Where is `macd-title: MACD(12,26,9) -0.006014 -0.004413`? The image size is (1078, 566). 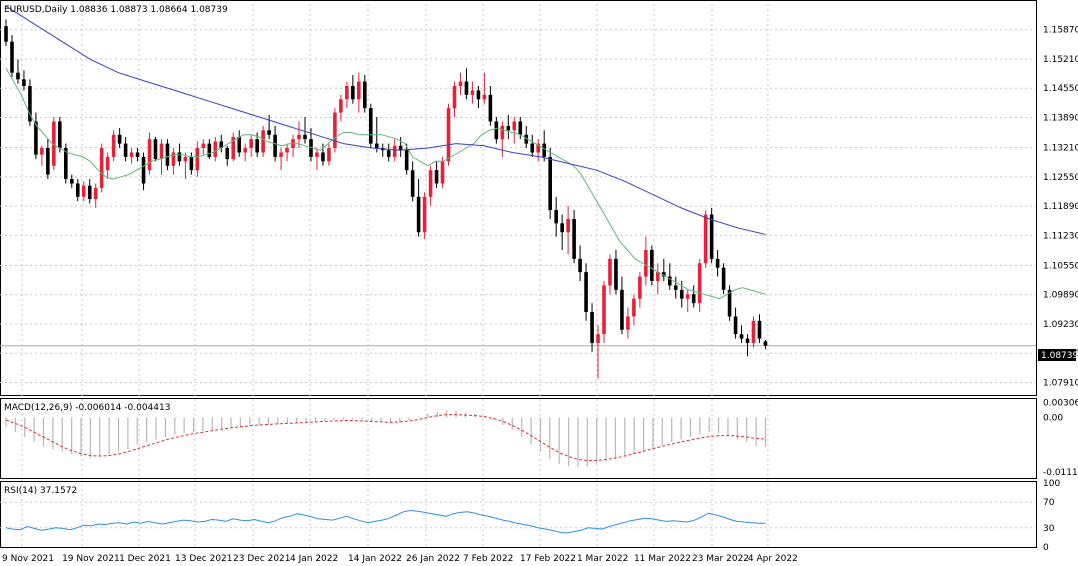
macd-title: MACD(12,26,9) -0.006014 -0.004413 is located at coordinates (87, 408).